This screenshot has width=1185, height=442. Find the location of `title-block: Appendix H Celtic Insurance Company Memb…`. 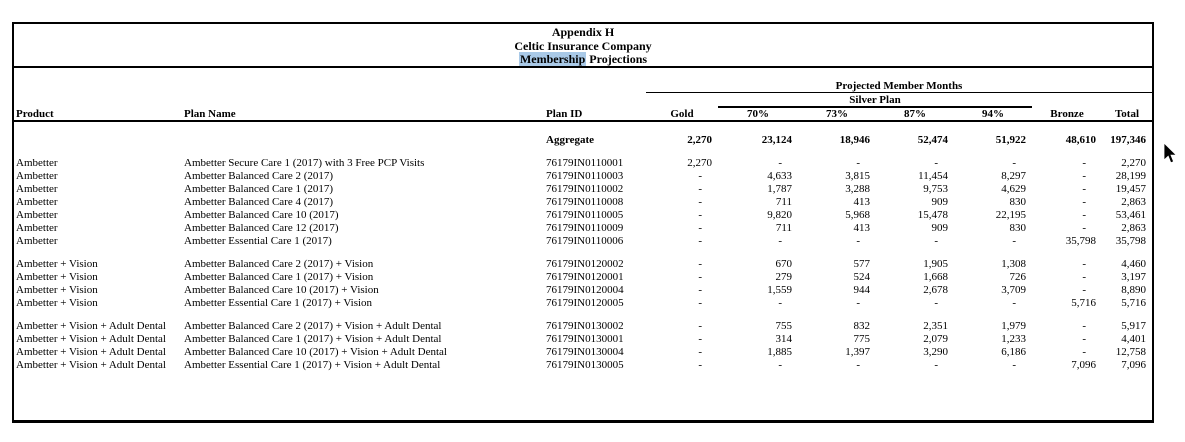

title-block: Appendix H Celtic Insurance Company Memb… is located at coordinates (583, 46).